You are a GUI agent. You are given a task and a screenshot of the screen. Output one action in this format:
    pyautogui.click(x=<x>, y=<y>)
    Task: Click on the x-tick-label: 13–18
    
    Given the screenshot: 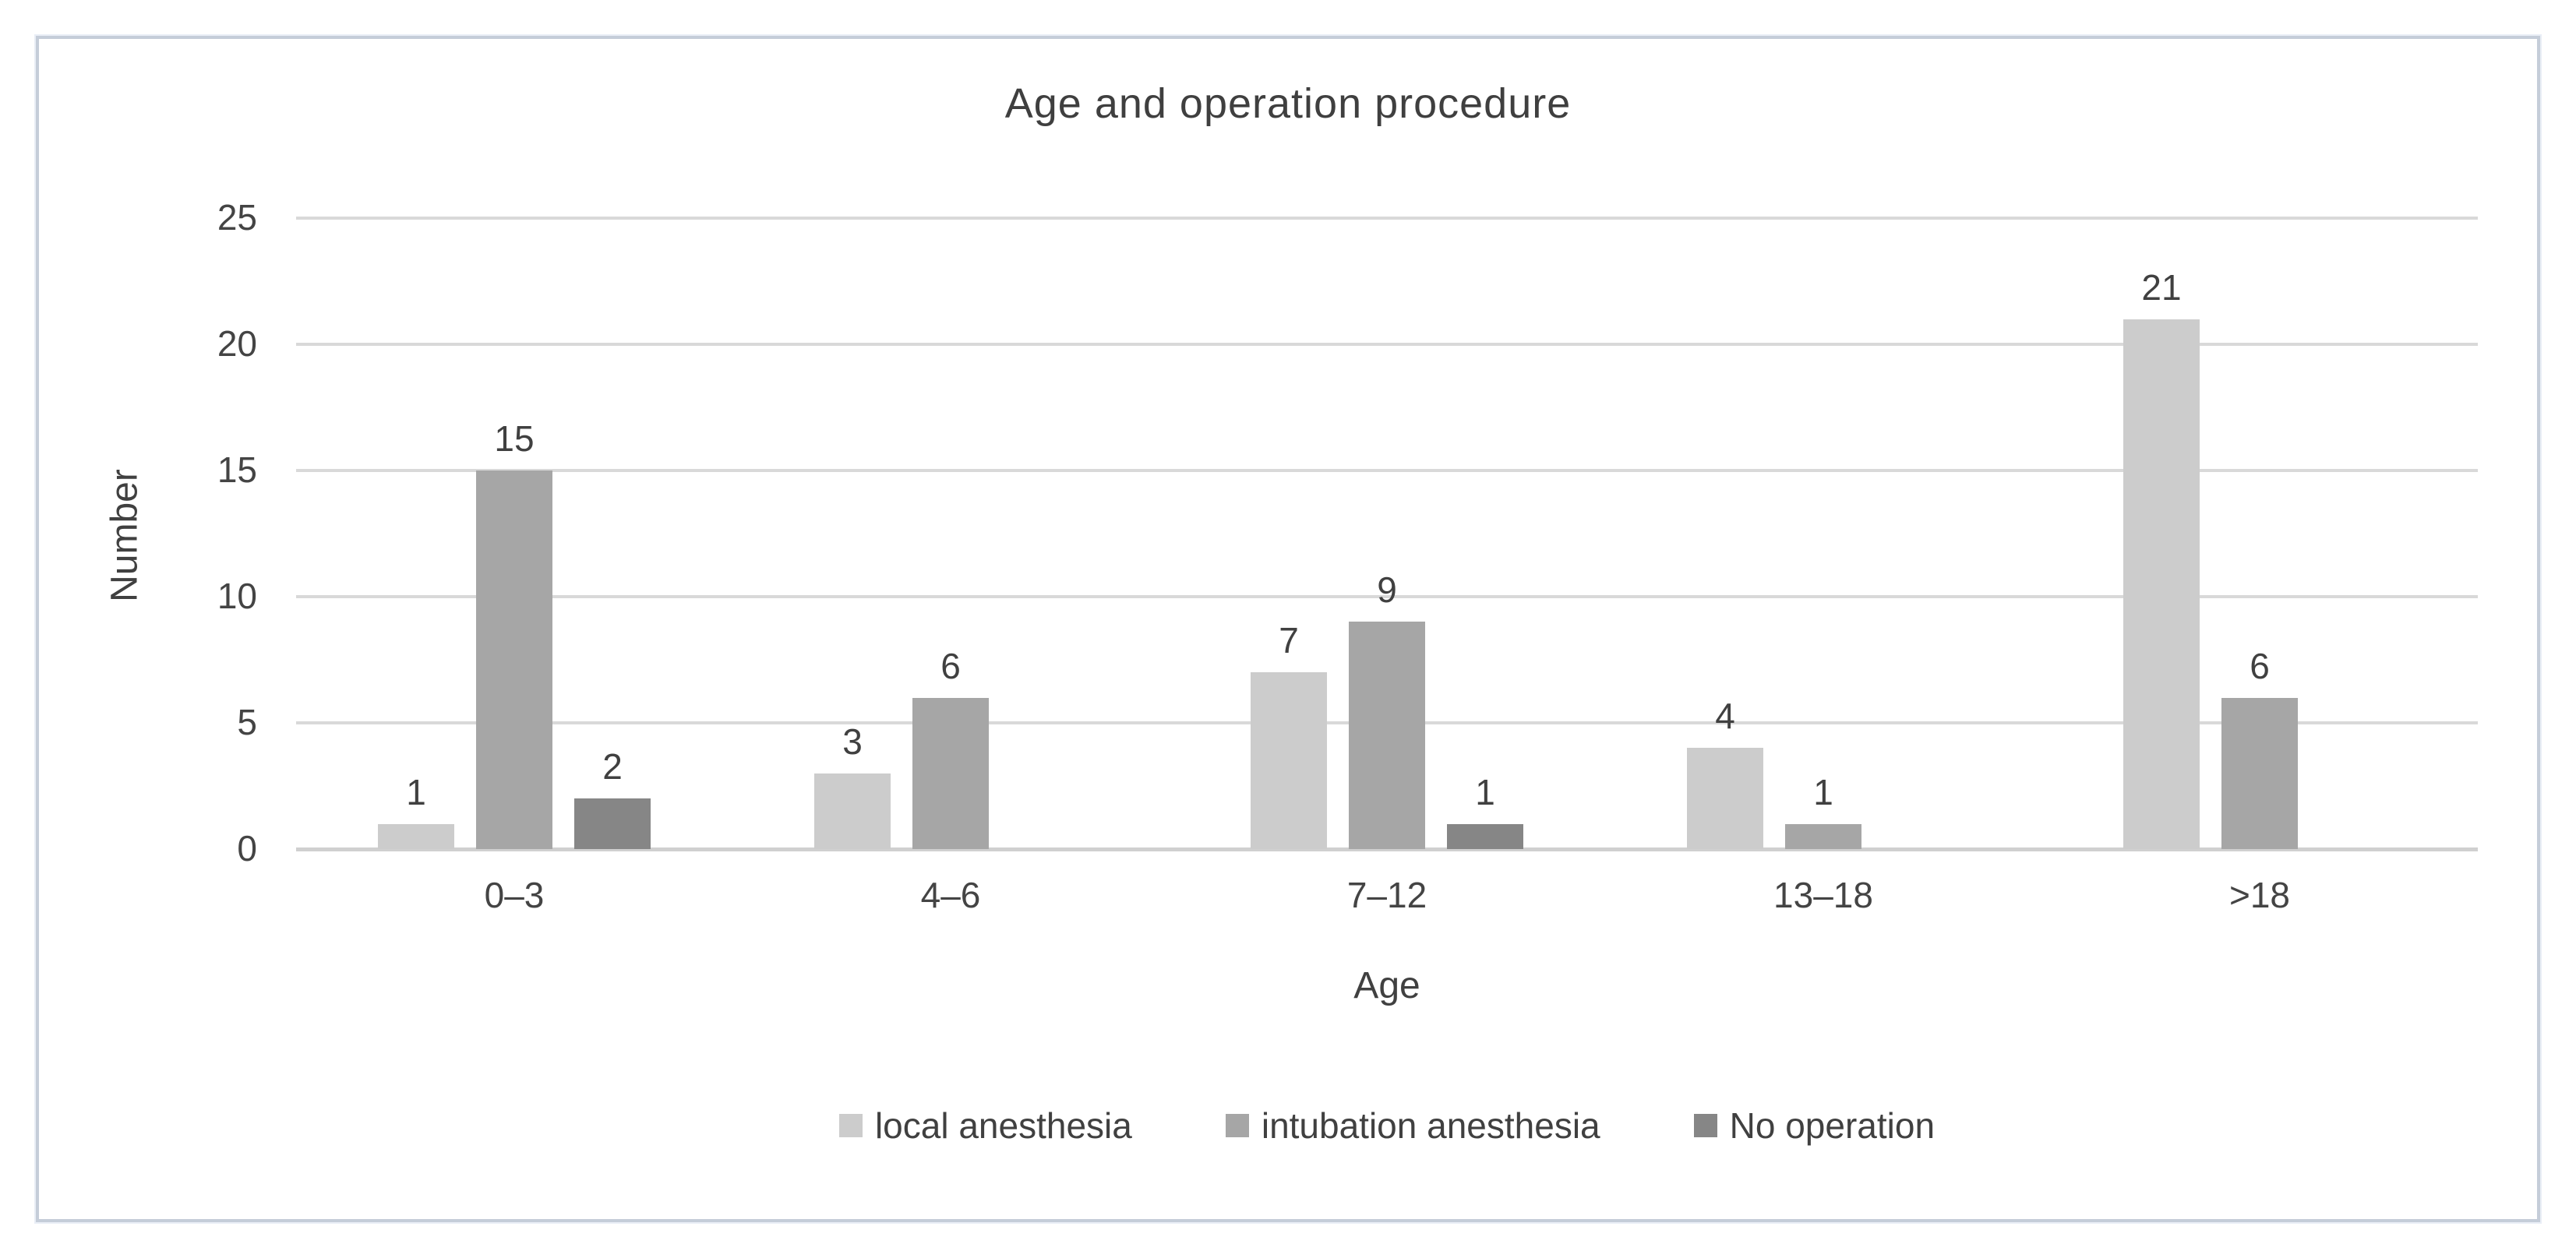 What is the action you would take?
    pyautogui.click(x=1823, y=895)
    